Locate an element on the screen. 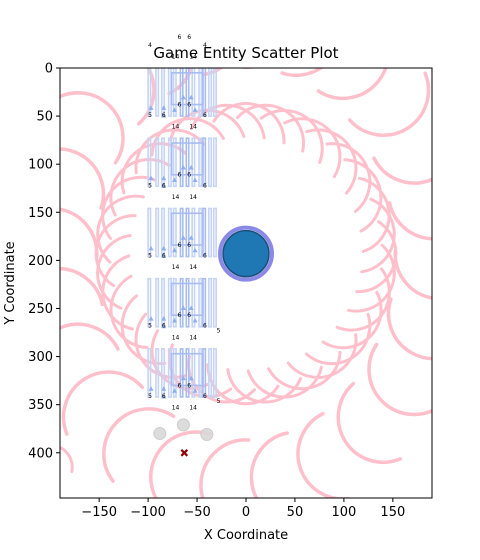  x-tick-label: −150 is located at coordinates (99, 512).